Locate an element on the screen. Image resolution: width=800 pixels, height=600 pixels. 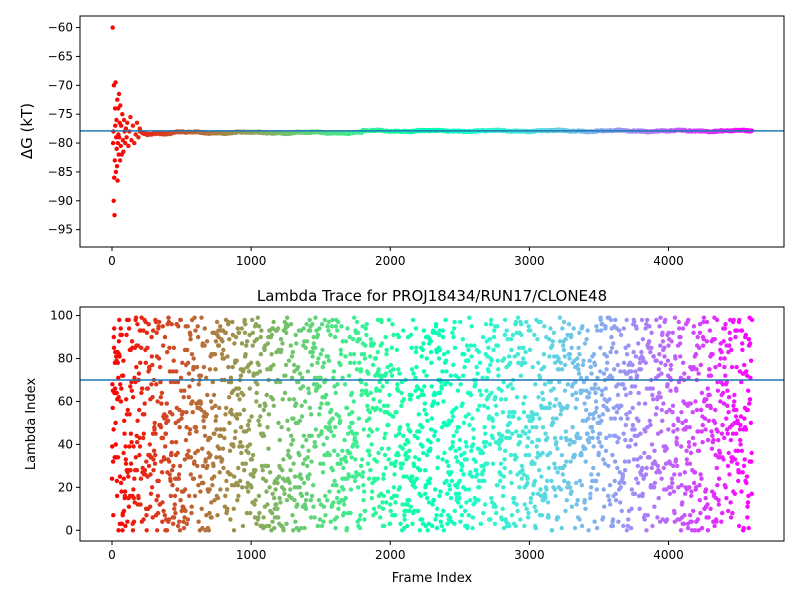
y-tick-label: −85 is located at coordinates (60, 172).